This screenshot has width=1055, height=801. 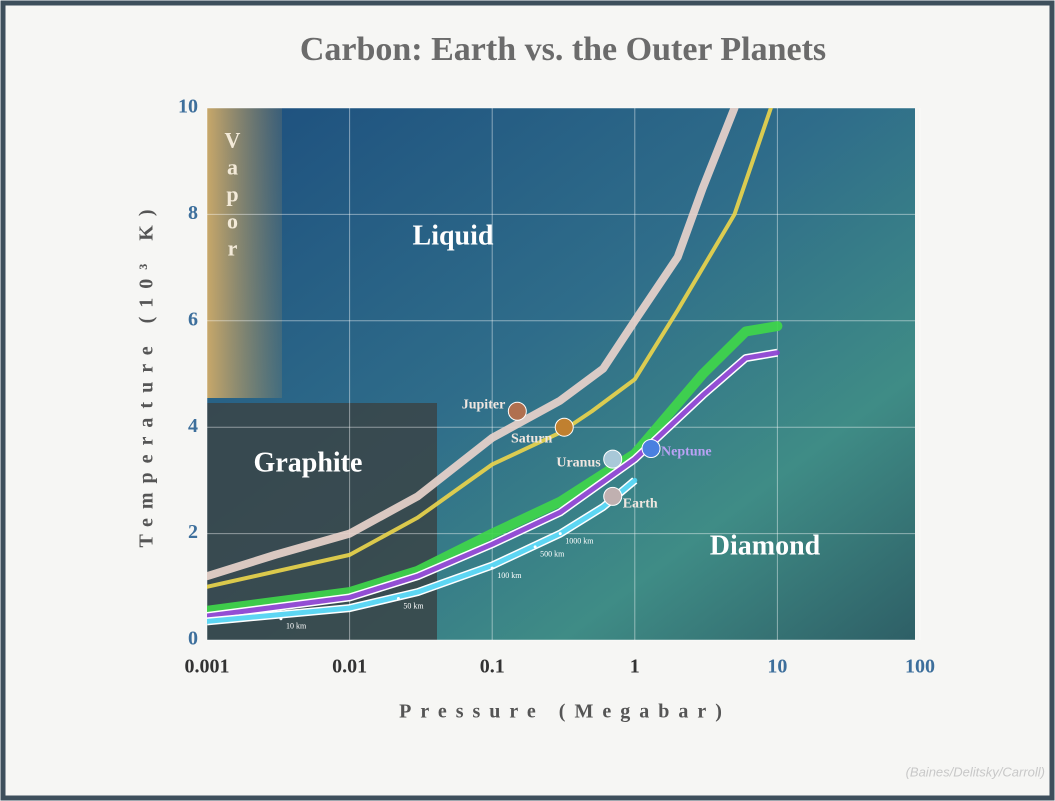 I want to click on planet-label: Earth, so click(x=640, y=504).